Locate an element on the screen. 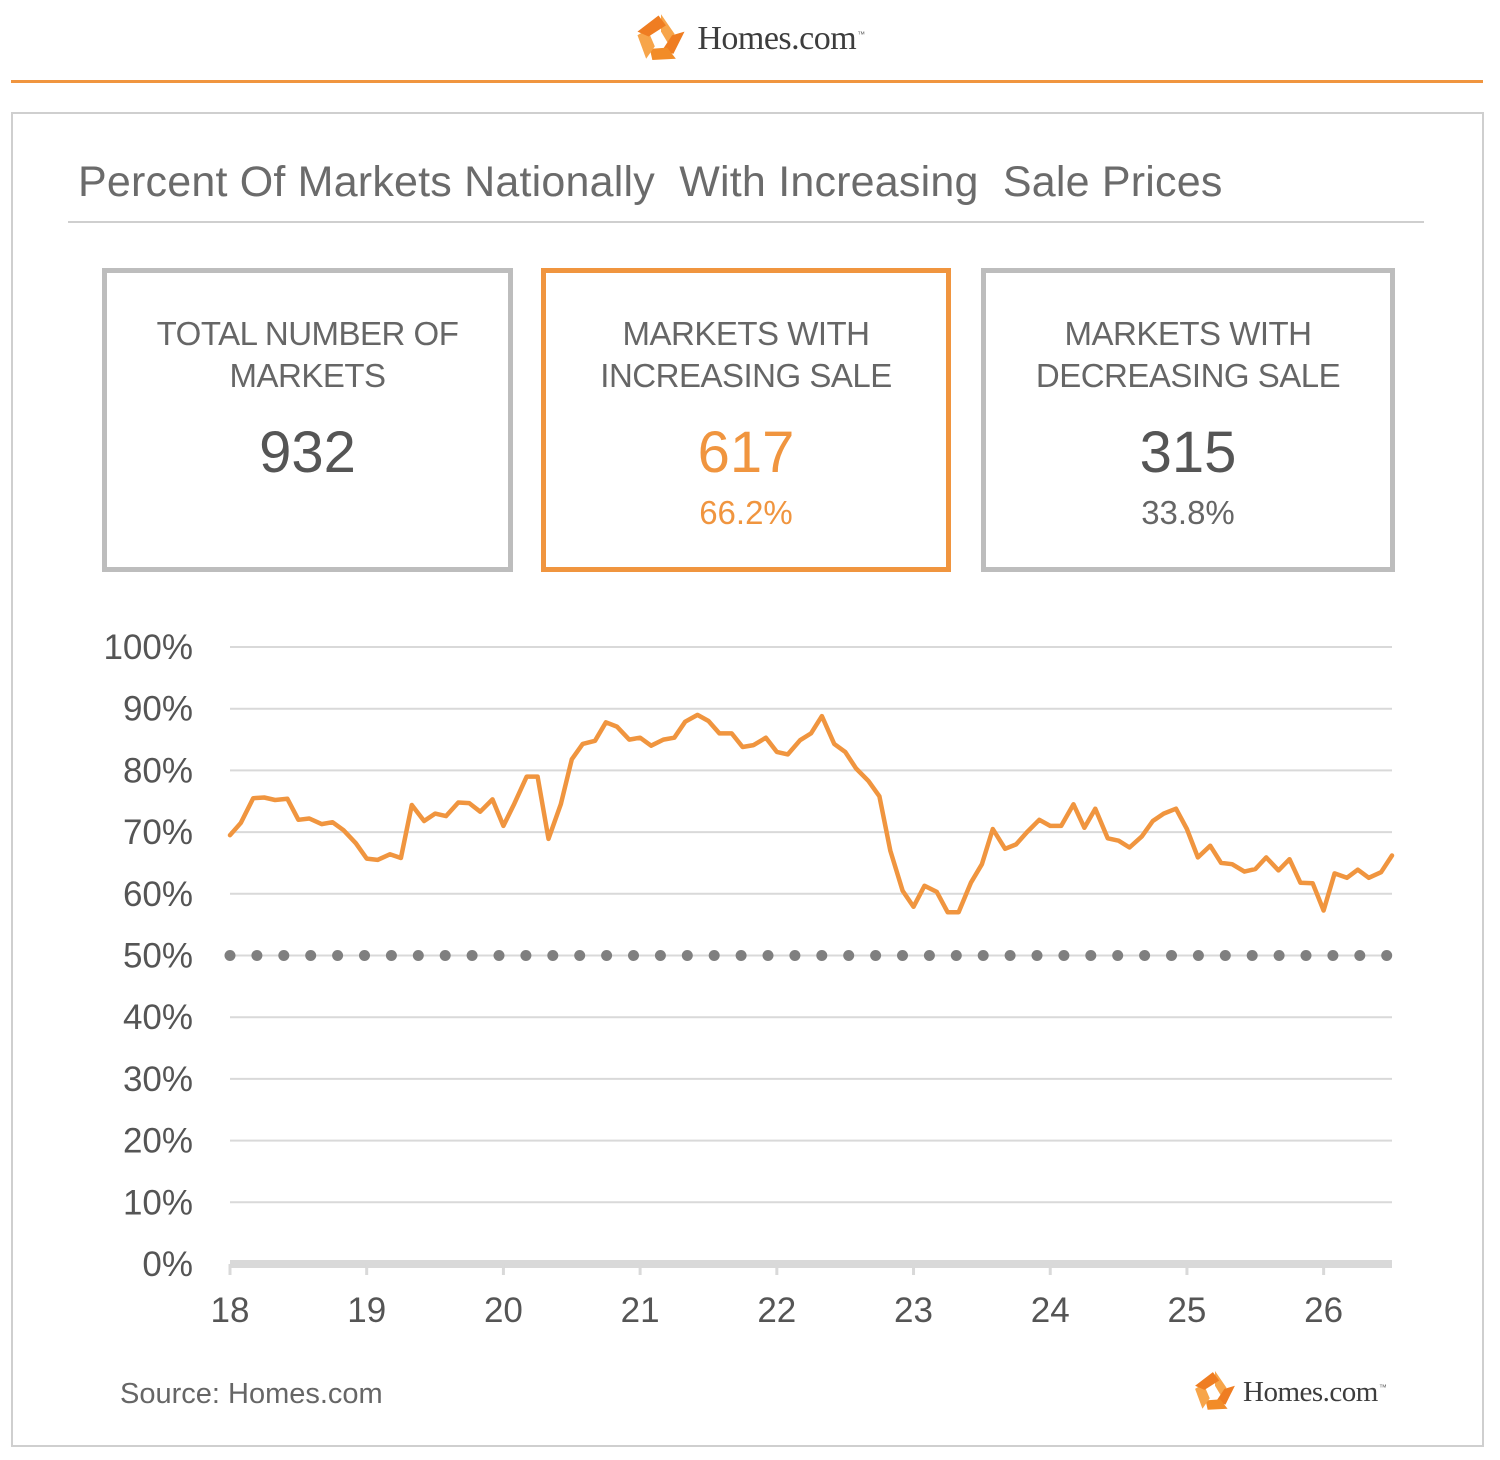 The image size is (1500, 1460). header-divider is located at coordinates (747, 81).